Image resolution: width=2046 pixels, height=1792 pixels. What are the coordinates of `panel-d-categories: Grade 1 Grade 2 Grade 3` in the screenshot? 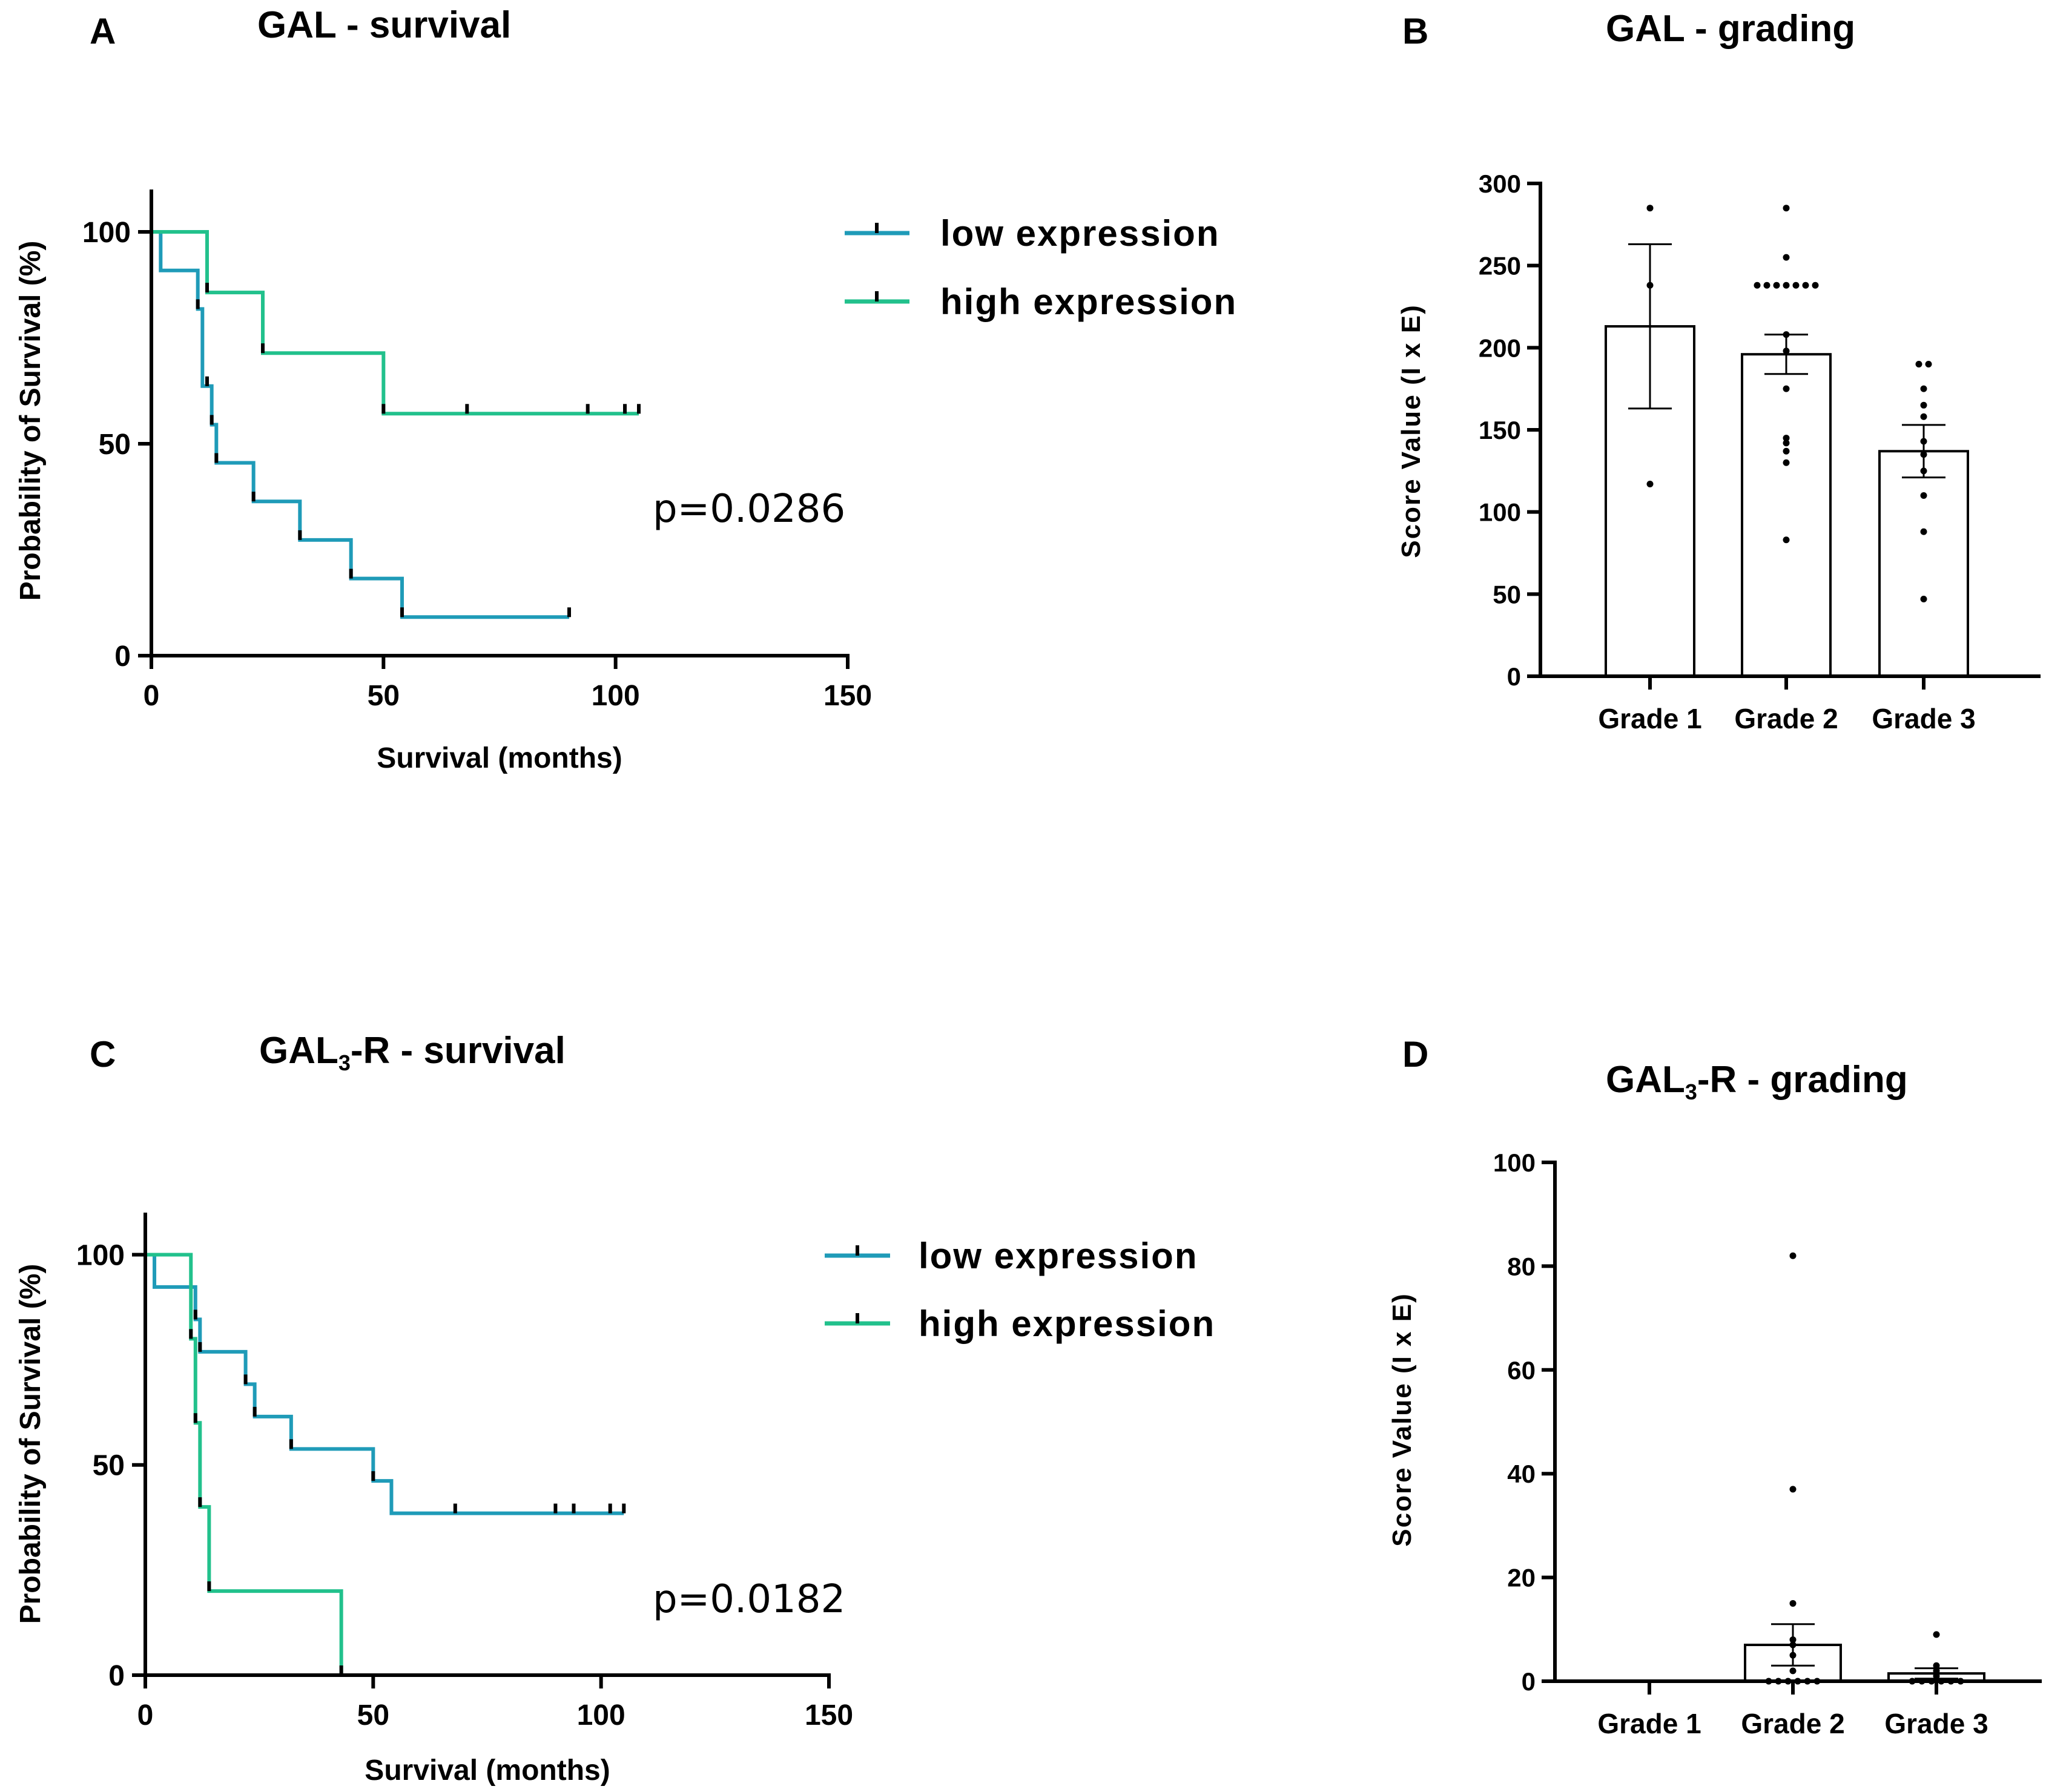 It's located at (1793, 1710).